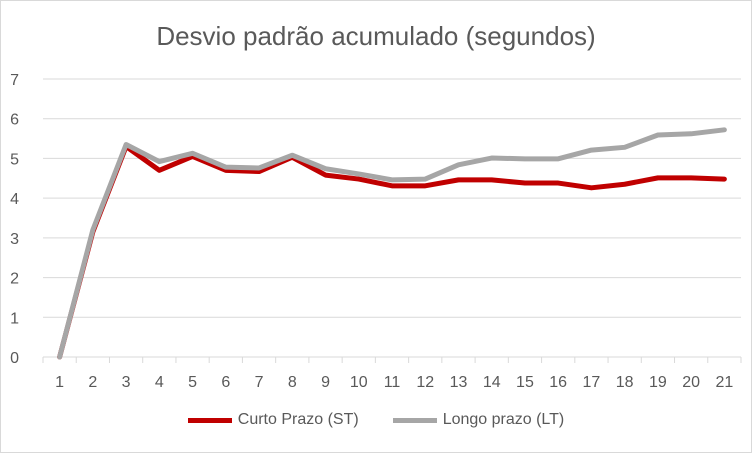 The height and width of the screenshot is (453, 752). What do you see at coordinates (691, 382) in the screenshot?
I see `x-tick-label: 20` at bounding box center [691, 382].